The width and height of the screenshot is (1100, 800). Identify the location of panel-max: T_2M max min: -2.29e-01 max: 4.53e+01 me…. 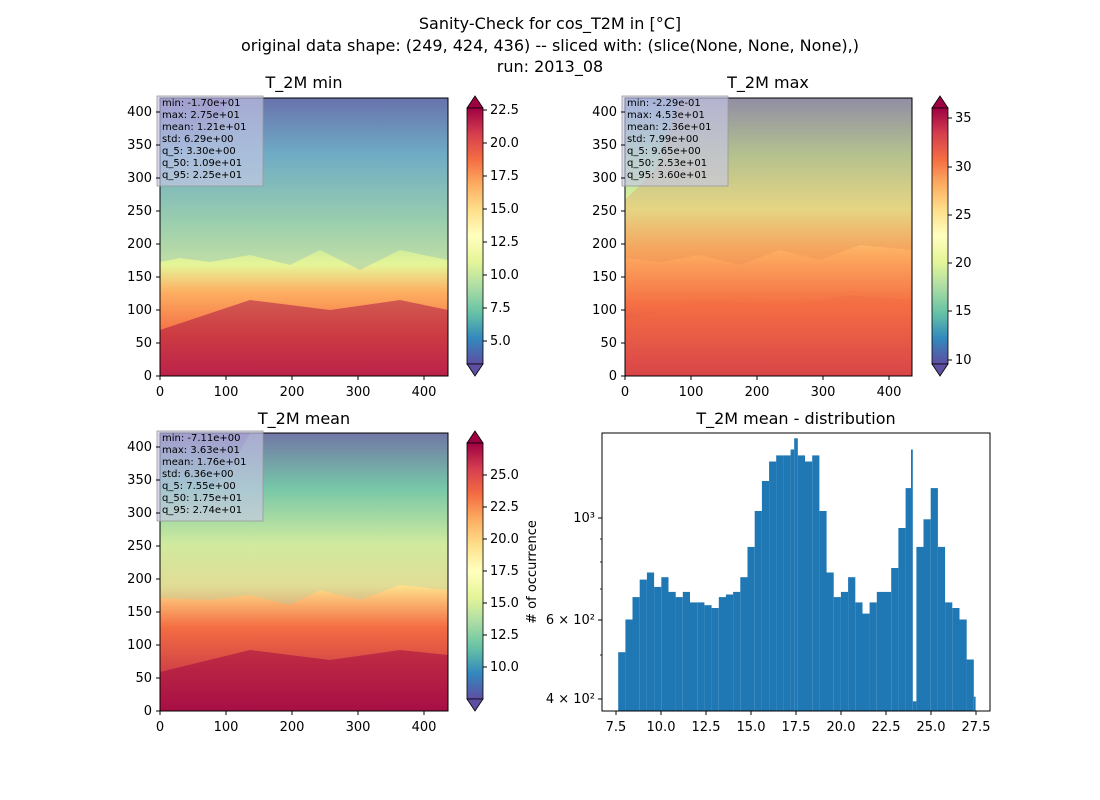
(781, 236).